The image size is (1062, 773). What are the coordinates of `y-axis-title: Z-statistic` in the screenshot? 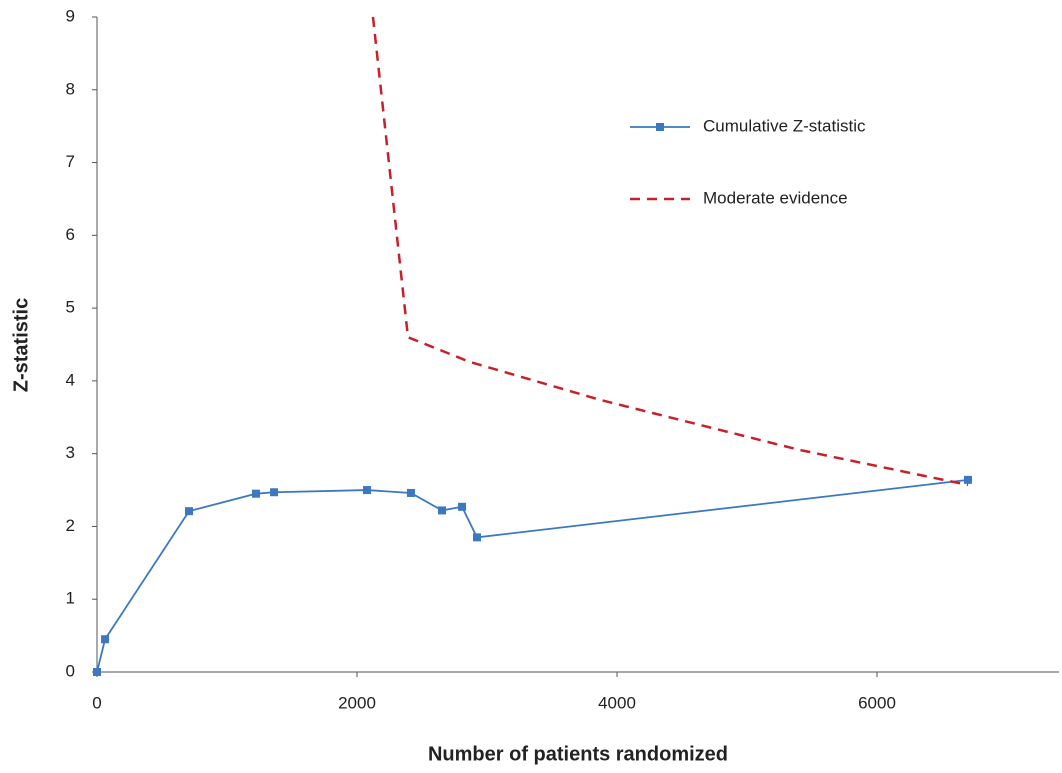 It's located at (21, 345).